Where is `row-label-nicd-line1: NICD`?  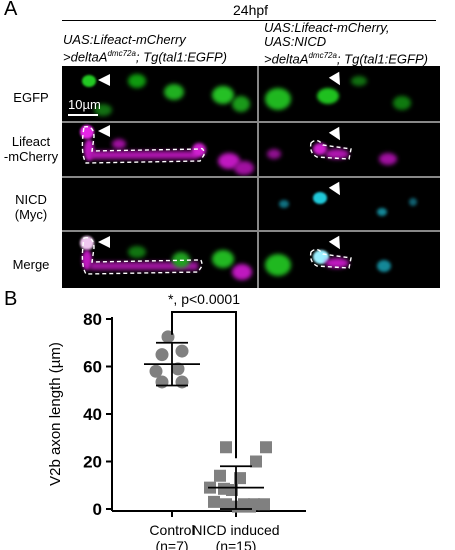
row-label-nicd-line1: NICD is located at coordinates (31, 199).